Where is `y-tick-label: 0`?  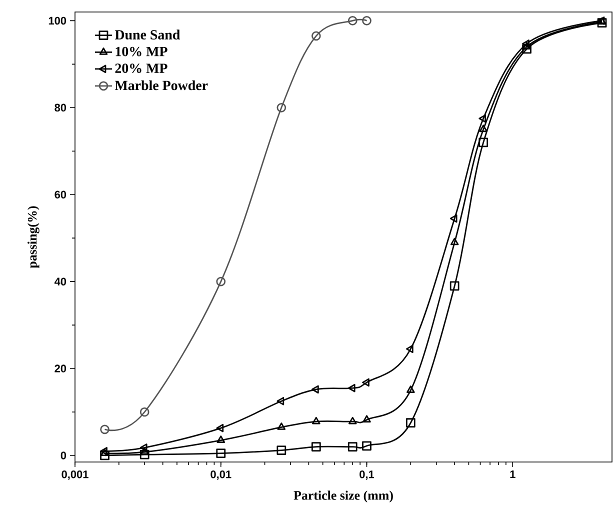
y-tick-label: 0 is located at coordinates (63, 456).